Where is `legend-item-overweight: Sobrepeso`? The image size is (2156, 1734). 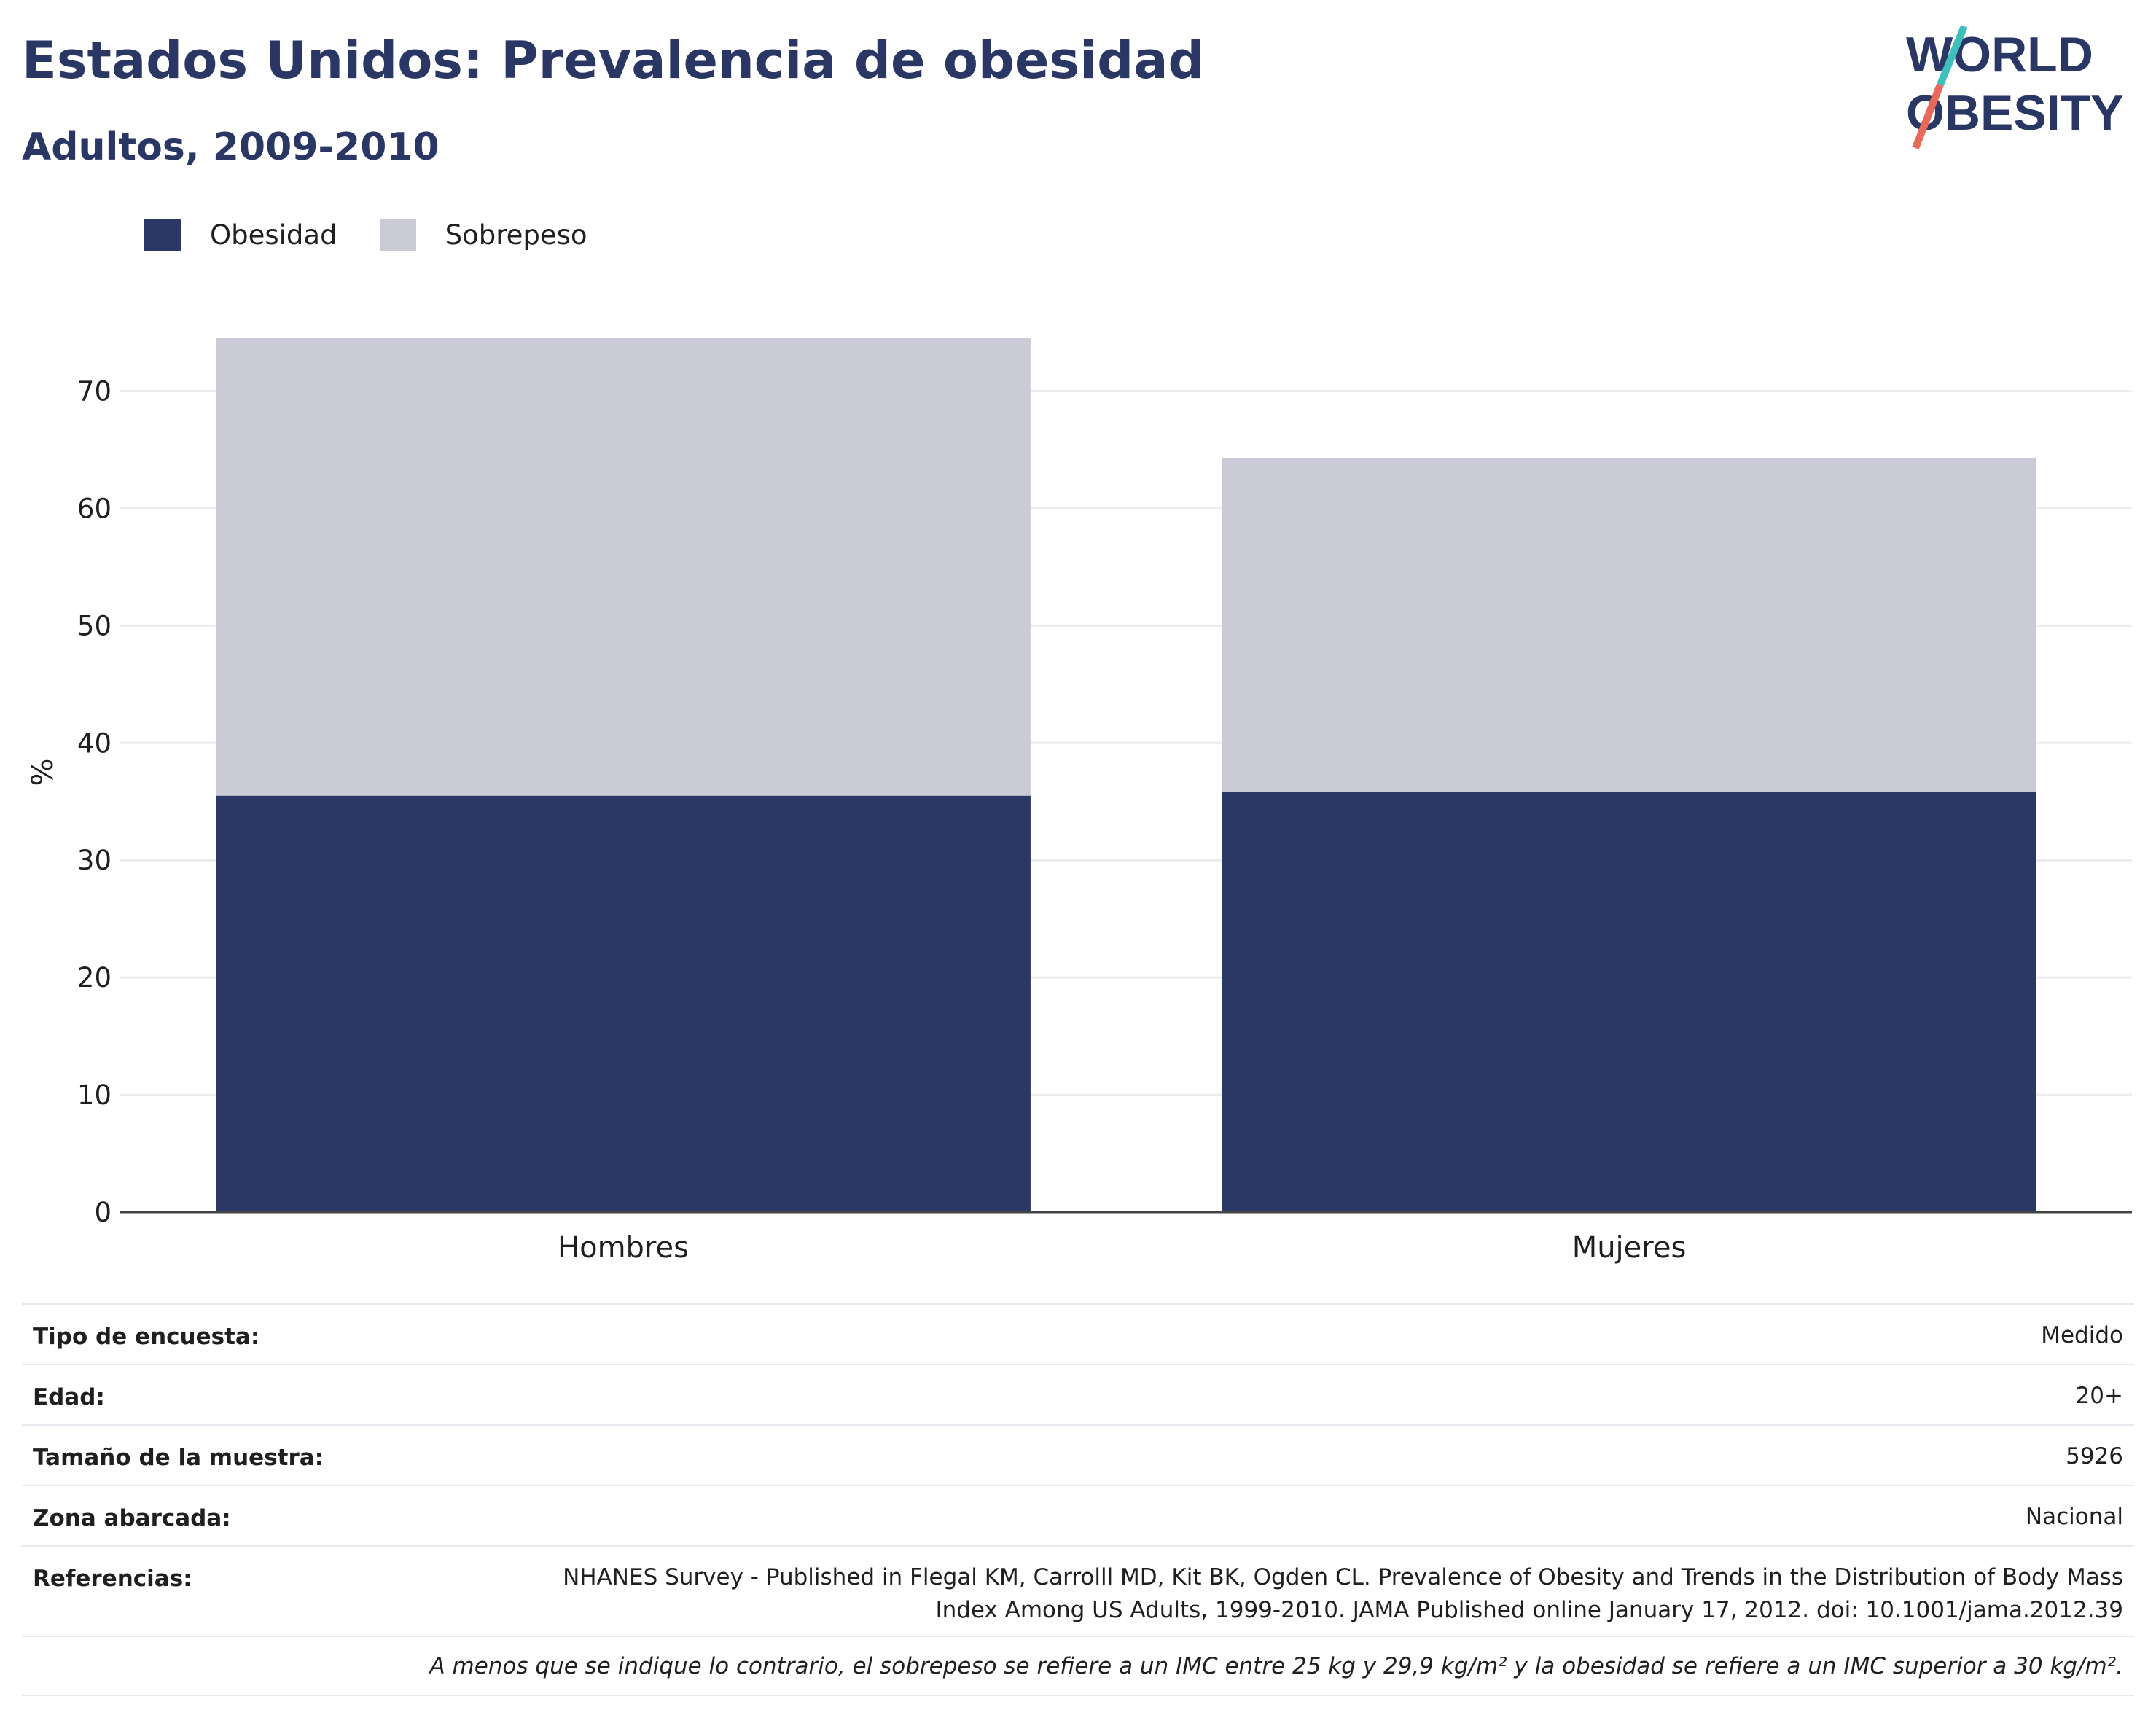
legend-item-overweight: Sobrepeso is located at coordinates (483, 235).